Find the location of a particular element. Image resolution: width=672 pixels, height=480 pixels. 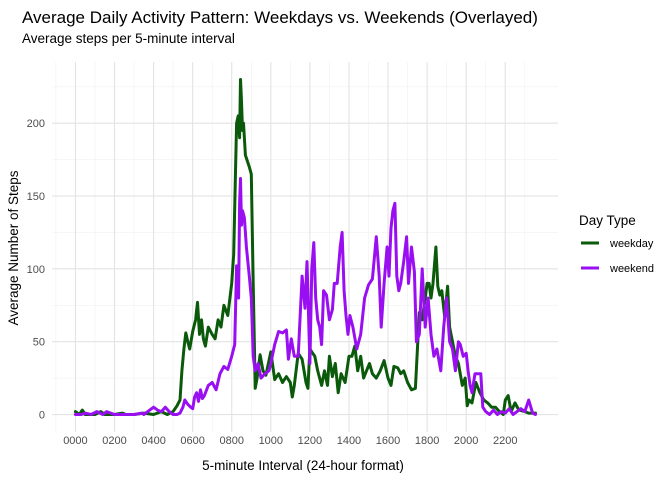

y-tick-label: 50 is located at coordinates (39, 343).